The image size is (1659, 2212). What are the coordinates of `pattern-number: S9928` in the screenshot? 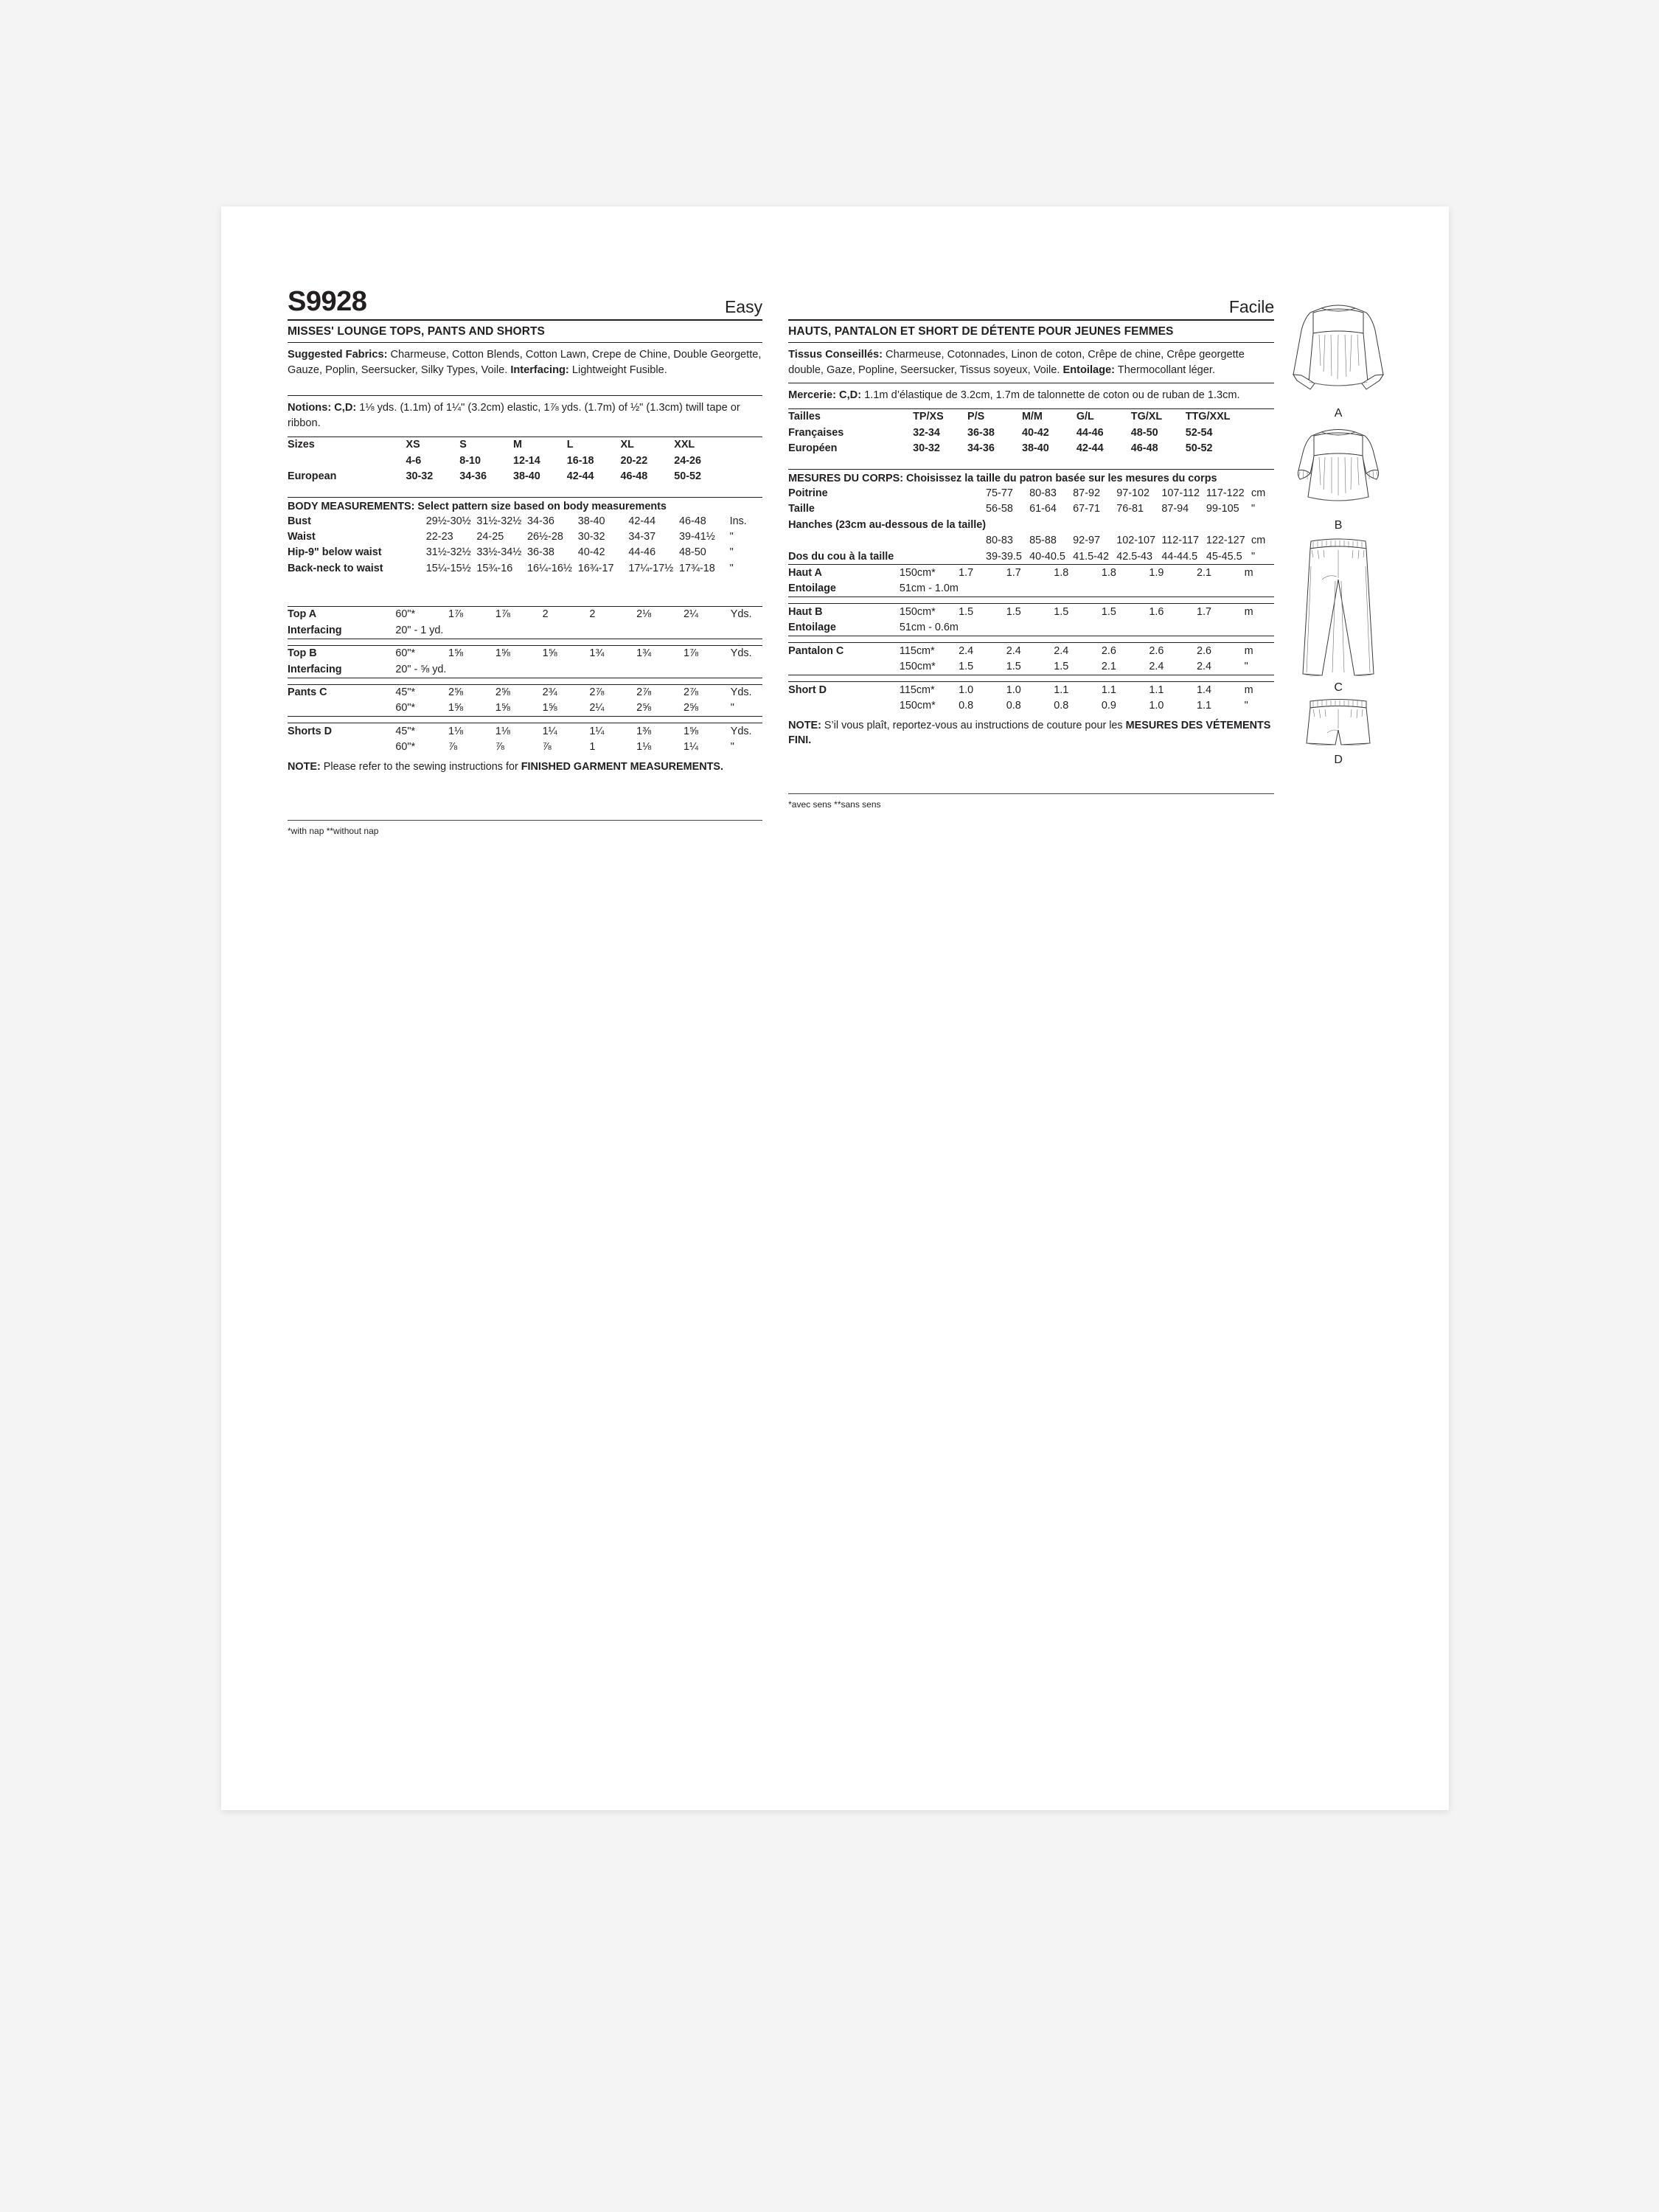 It's located at (327, 301).